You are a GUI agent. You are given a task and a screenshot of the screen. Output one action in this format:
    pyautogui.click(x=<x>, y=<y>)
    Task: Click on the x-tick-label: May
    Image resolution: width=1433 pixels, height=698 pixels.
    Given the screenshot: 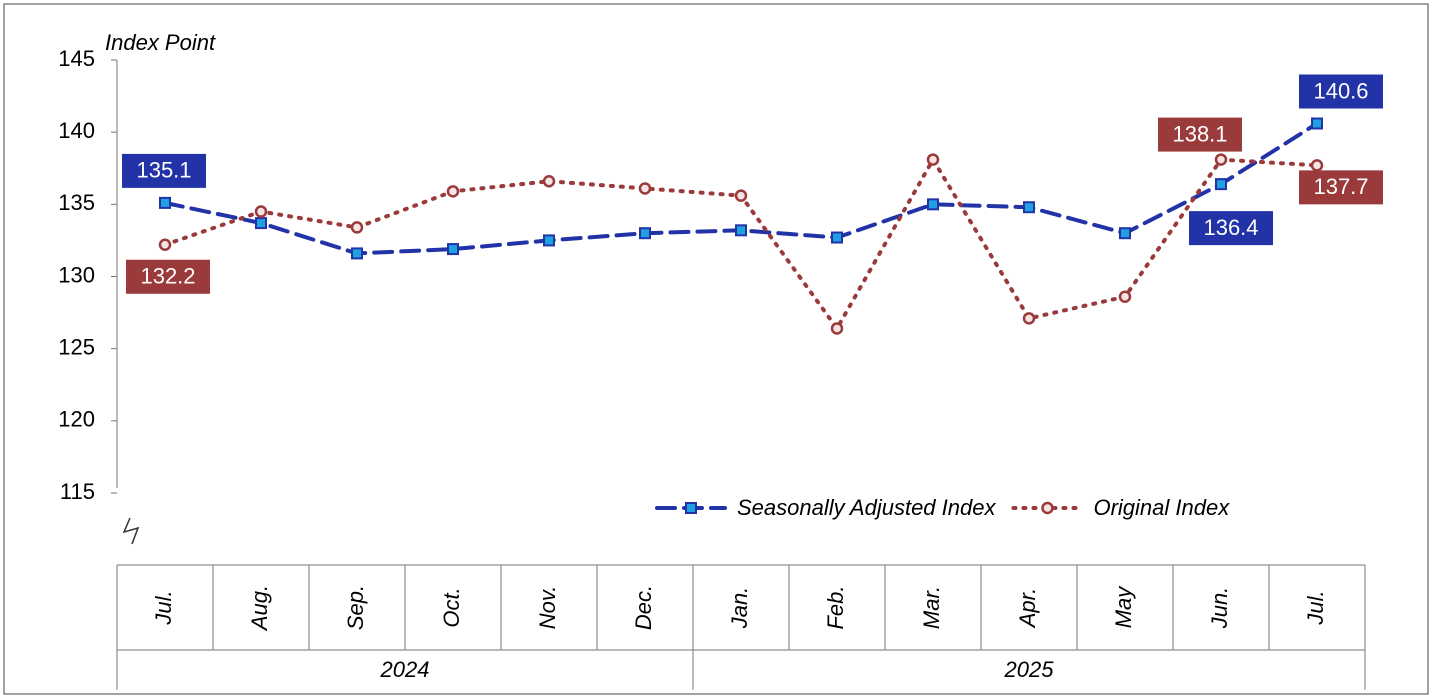 What is the action you would take?
    pyautogui.click(x=1123, y=607)
    